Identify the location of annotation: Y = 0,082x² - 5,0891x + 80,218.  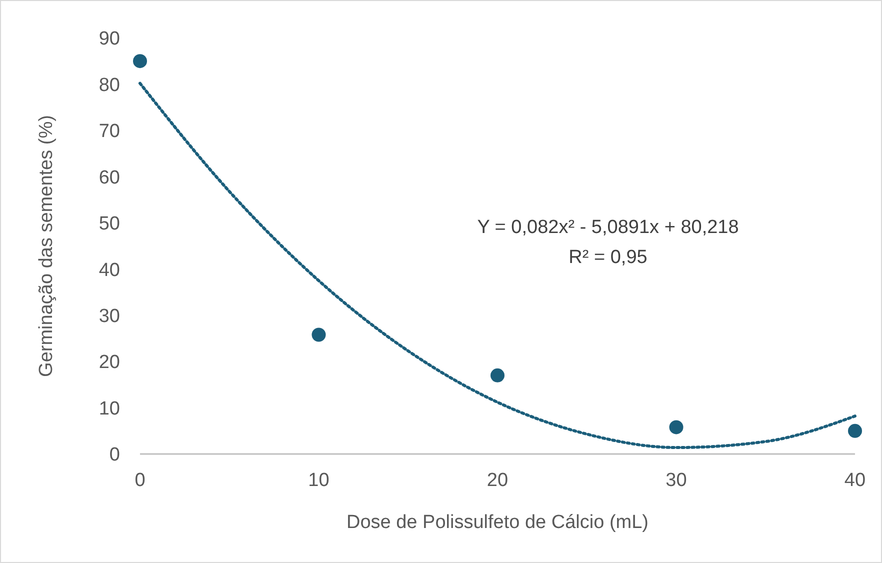
(608, 227).